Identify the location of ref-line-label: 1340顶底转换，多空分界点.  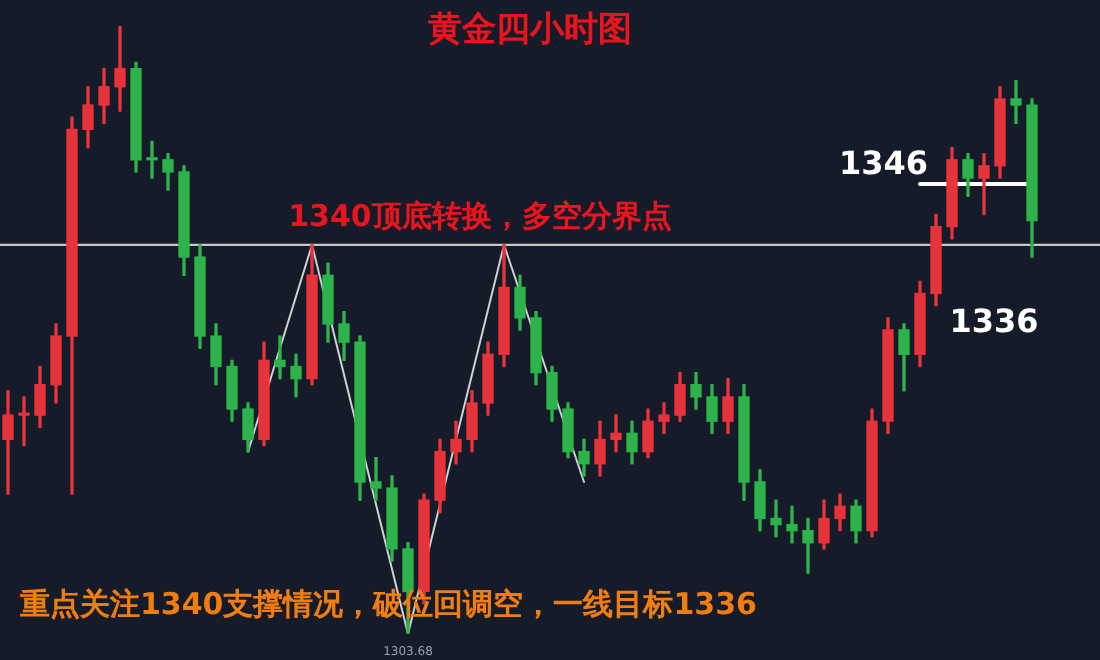
(480, 215).